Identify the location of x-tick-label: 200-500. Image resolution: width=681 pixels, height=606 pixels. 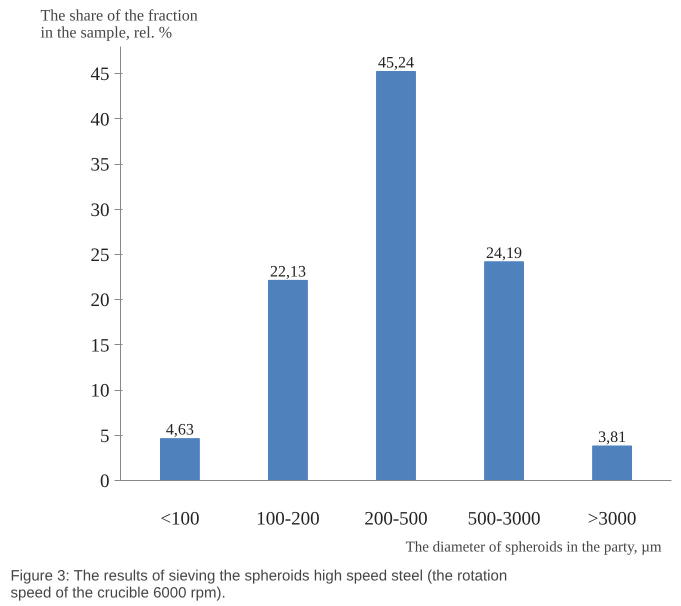
(396, 519).